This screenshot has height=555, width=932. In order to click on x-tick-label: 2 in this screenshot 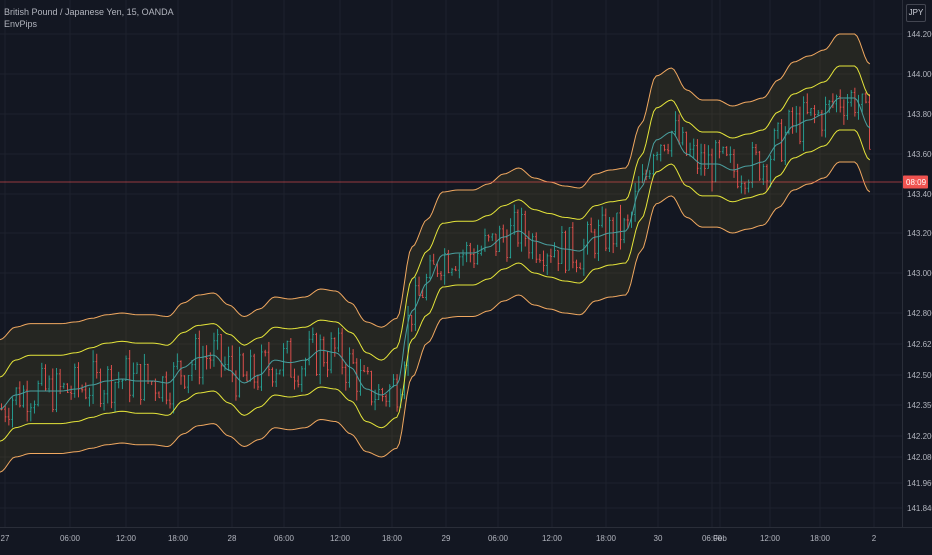, I will do `click(874, 538)`.